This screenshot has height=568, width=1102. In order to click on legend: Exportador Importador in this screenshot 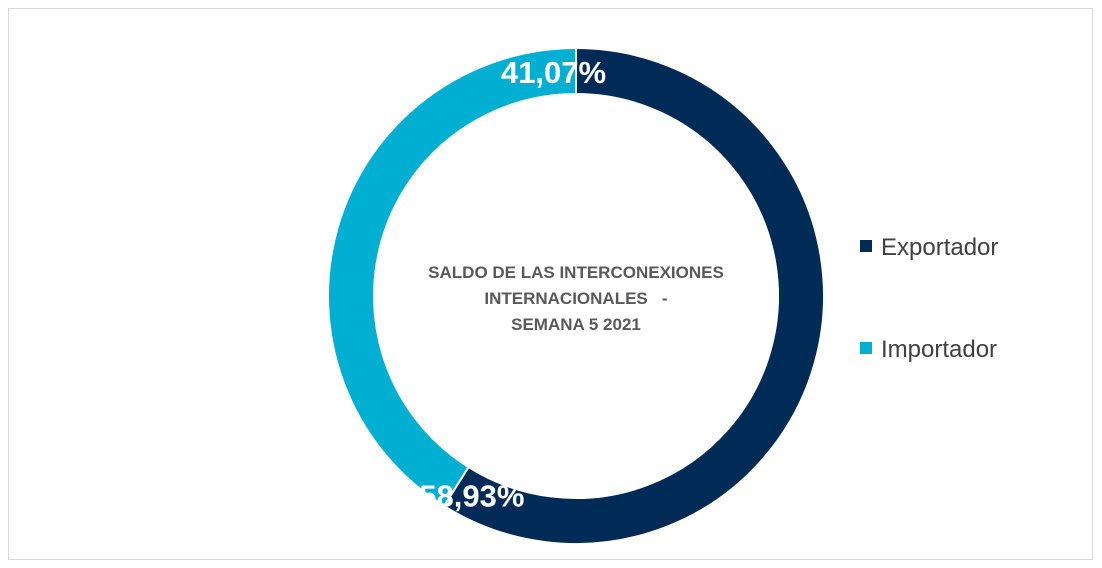, I will do `click(929, 298)`.